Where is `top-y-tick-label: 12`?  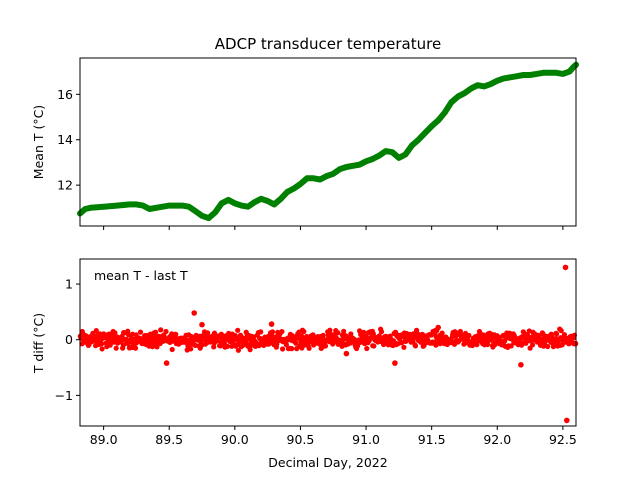
top-y-tick-label: 12 is located at coordinates (65, 185).